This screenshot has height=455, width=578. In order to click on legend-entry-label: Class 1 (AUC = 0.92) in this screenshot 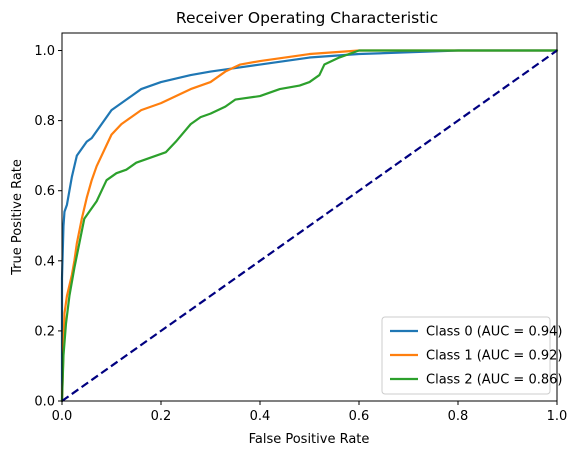, I will do `click(494, 356)`.